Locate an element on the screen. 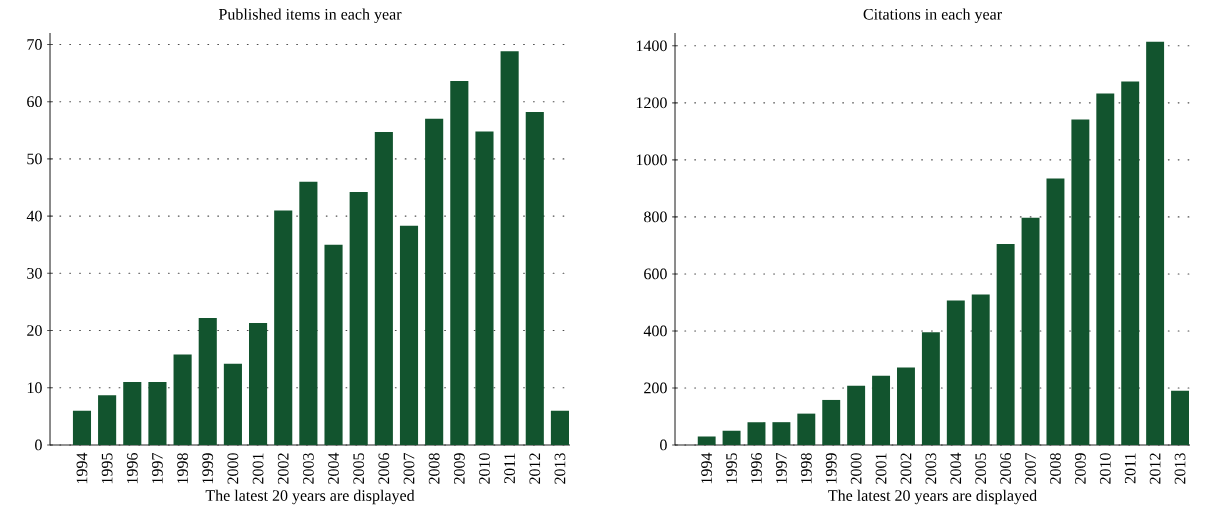 The image size is (1205, 531). y-tick-label: 20 is located at coordinates (34, 330).